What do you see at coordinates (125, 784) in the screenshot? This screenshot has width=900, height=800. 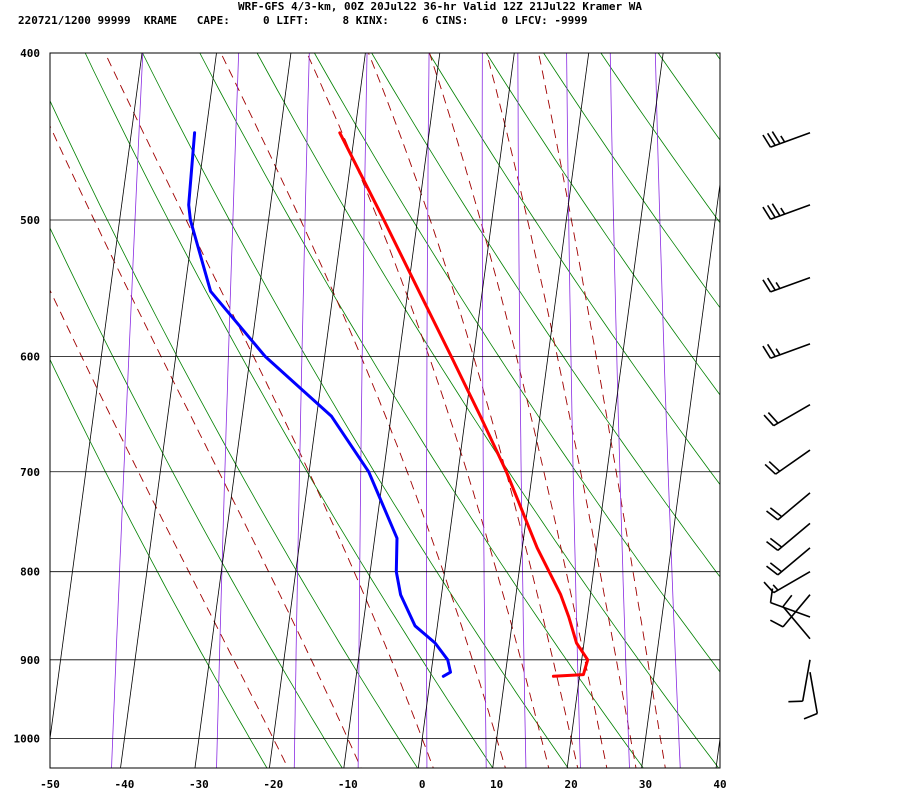 I see `temperature-tick-label: -40` at bounding box center [125, 784].